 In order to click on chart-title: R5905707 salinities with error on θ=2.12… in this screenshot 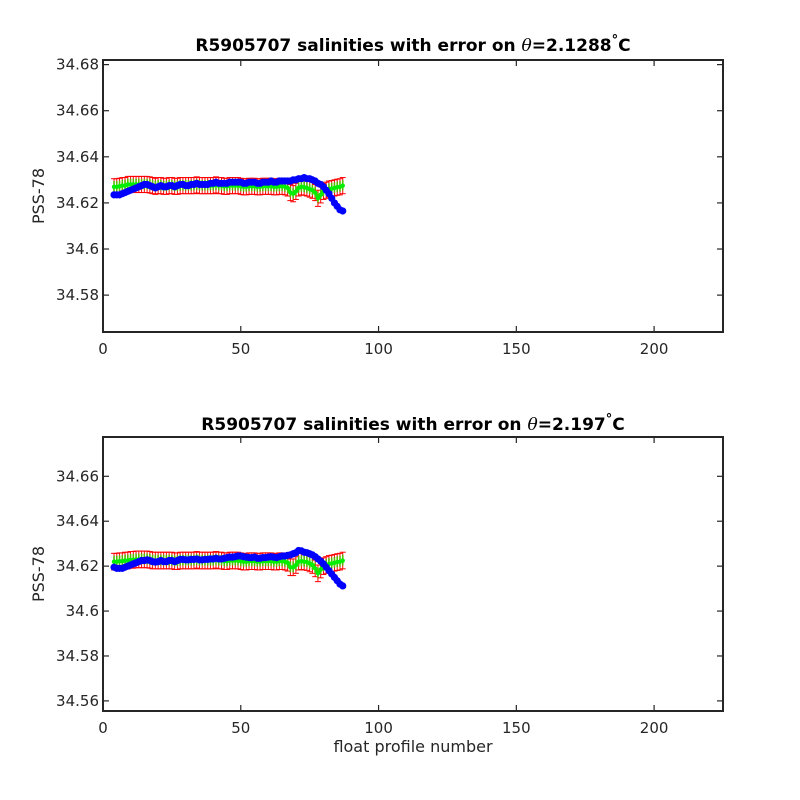, I will do `click(412, 44)`.